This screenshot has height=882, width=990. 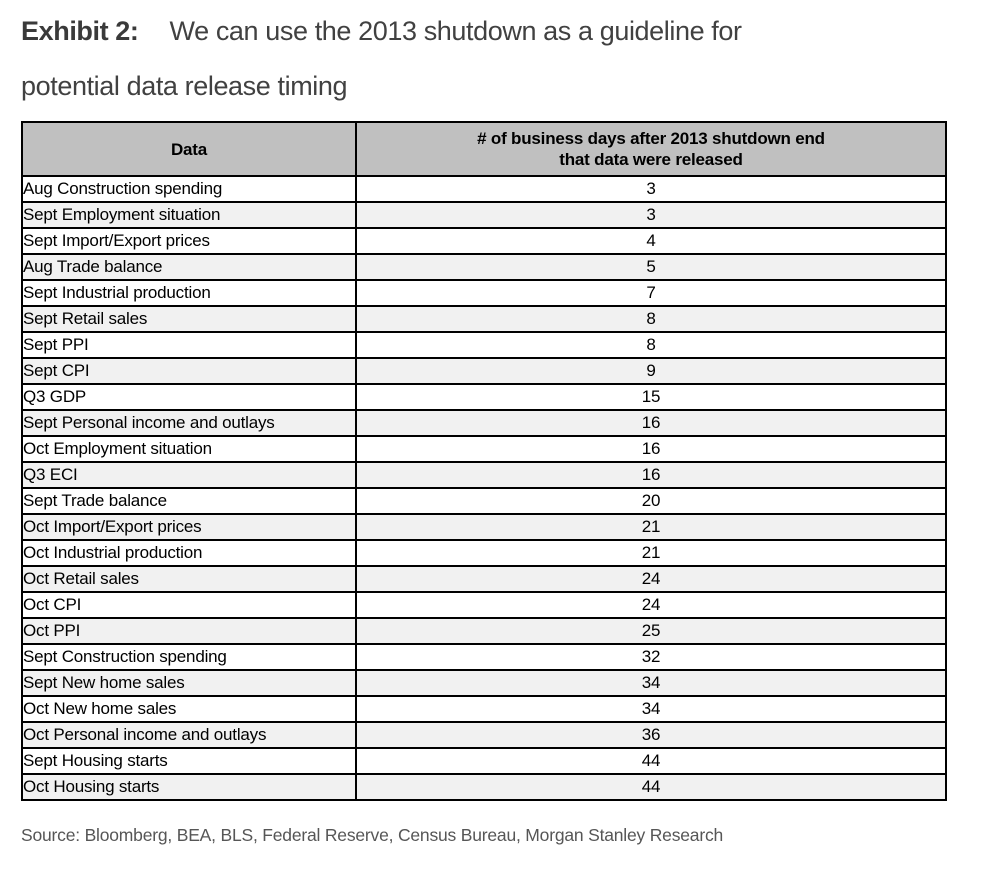 What do you see at coordinates (189, 527) in the screenshot?
I see `row-label: Oct Import/Export prices` at bounding box center [189, 527].